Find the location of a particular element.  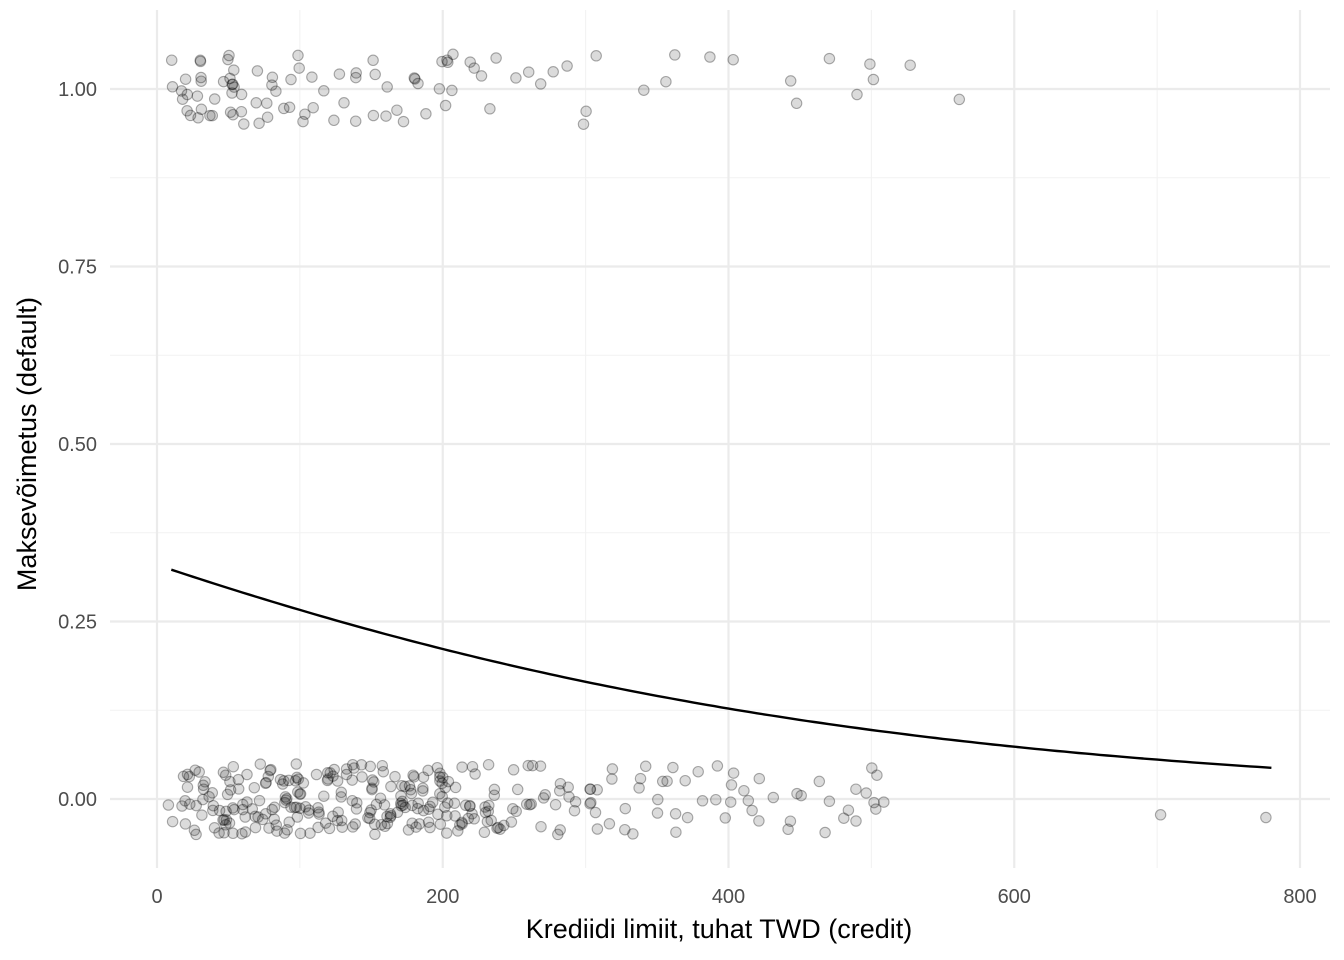

y-tick-label: 0.00 is located at coordinates (77, 800).